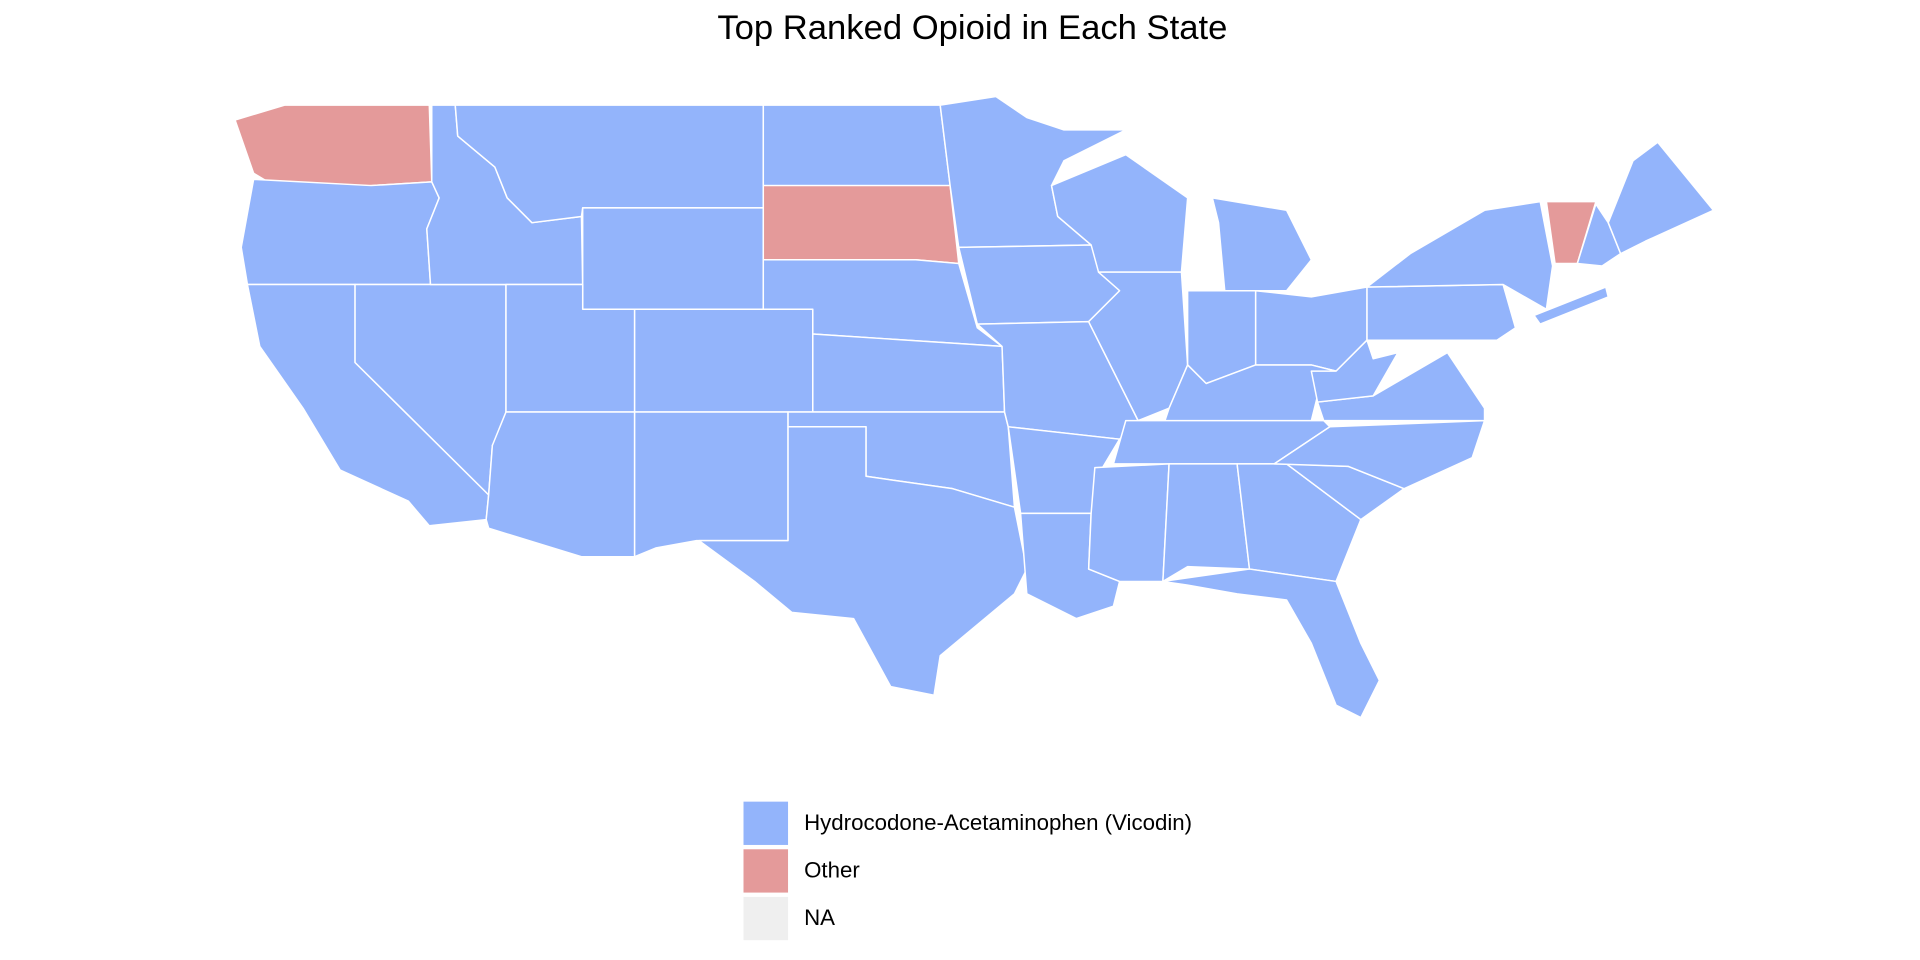 The image size is (1920, 960). Describe the element at coordinates (832, 869) in the screenshot. I see `legend-label: Other` at that location.